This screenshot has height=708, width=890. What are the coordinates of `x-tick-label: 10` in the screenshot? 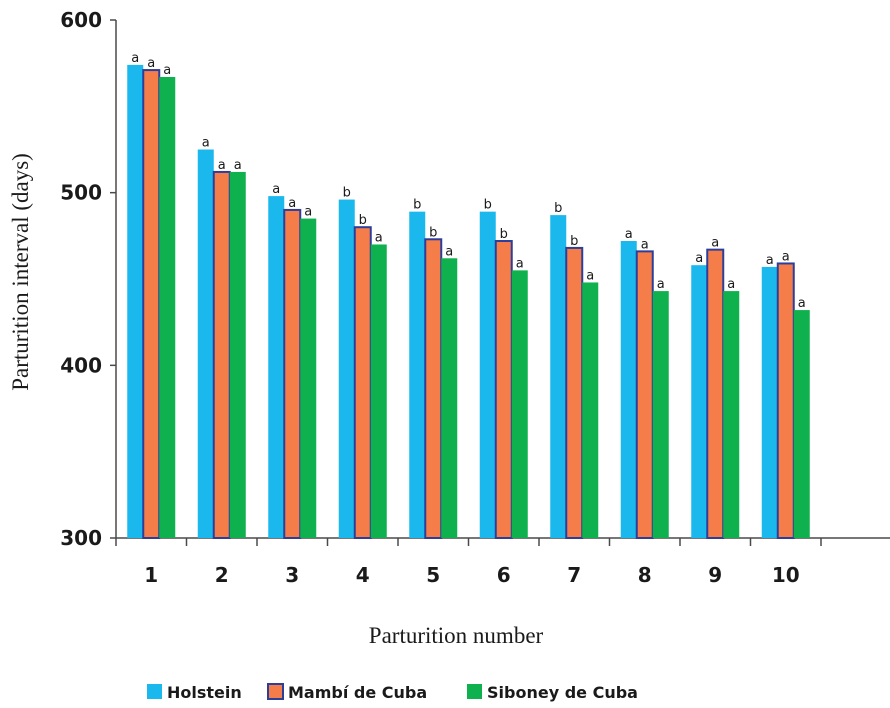 It's located at (786, 575).